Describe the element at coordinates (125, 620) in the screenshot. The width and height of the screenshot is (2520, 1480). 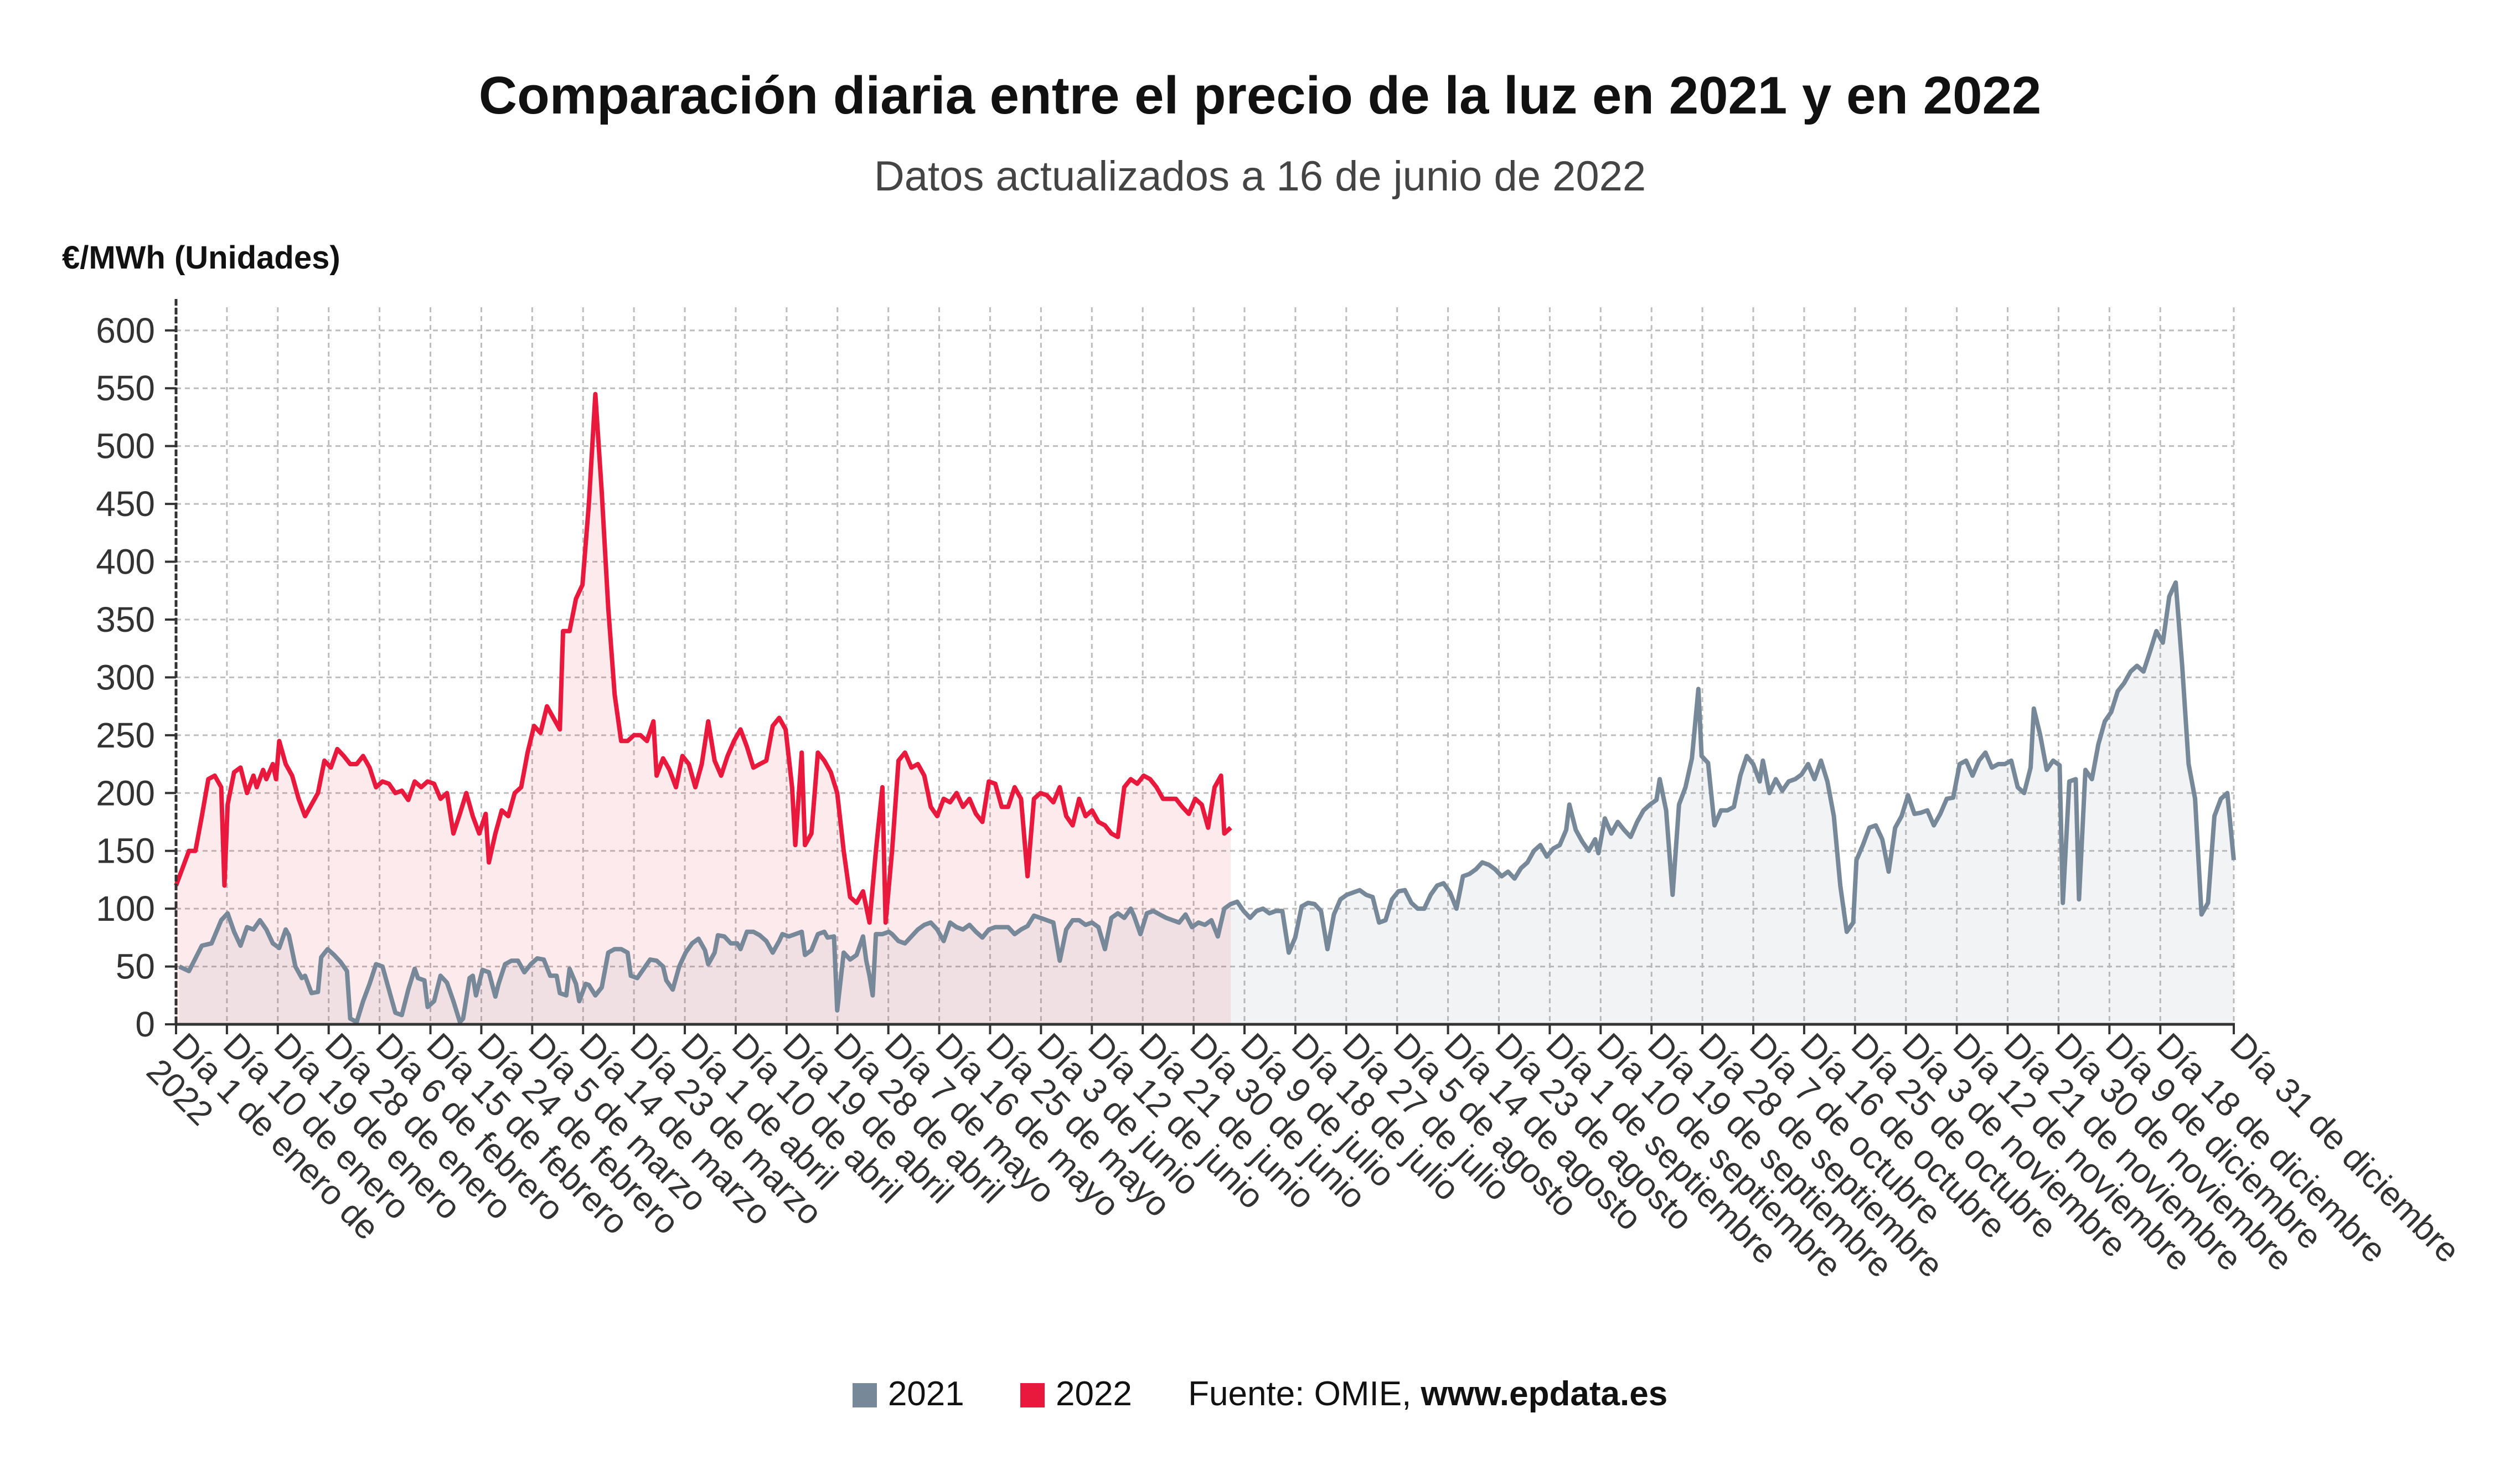
I see `y-tick-label: 350` at that location.